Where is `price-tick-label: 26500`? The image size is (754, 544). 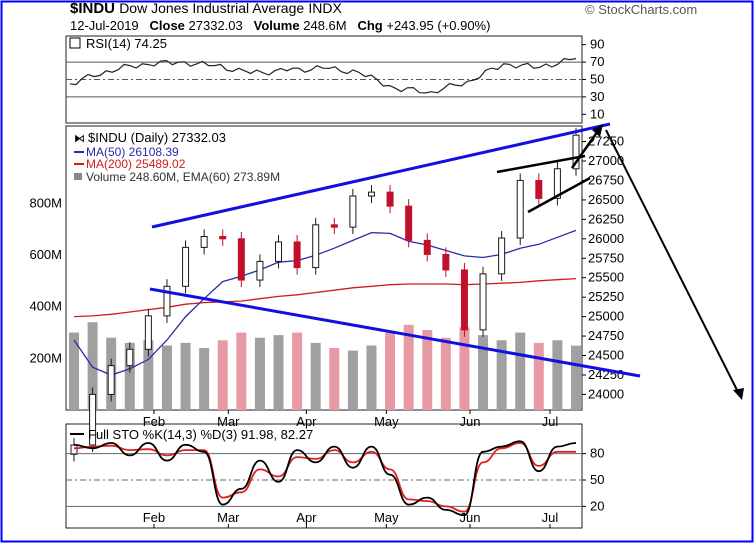 price-tick-label: 26500 is located at coordinates (606, 199).